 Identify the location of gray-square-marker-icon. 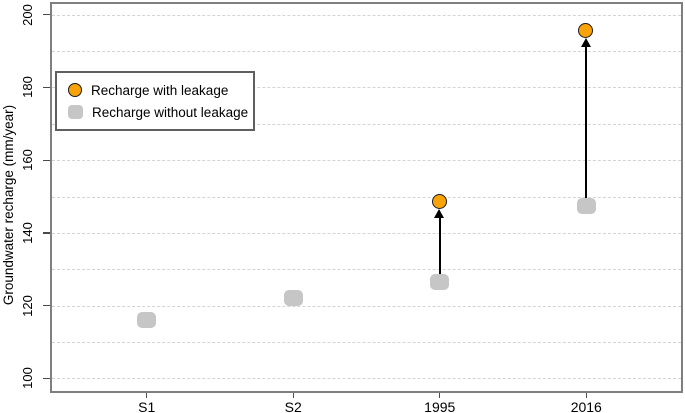
(75, 112).